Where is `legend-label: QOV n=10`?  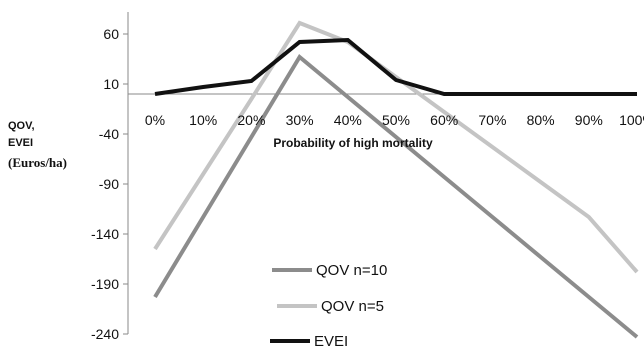 legend-label: QOV n=10 is located at coordinates (351, 270).